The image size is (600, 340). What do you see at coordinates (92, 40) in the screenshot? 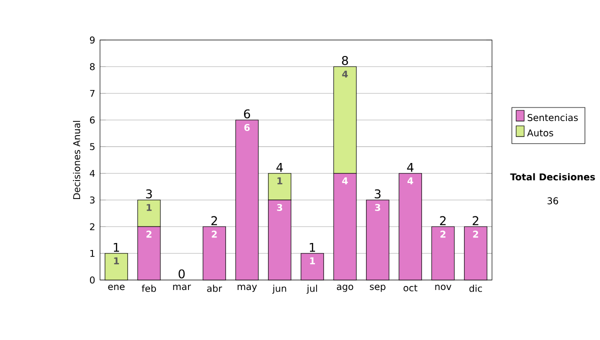
I see `y-tick-label: 9` at bounding box center [92, 40].